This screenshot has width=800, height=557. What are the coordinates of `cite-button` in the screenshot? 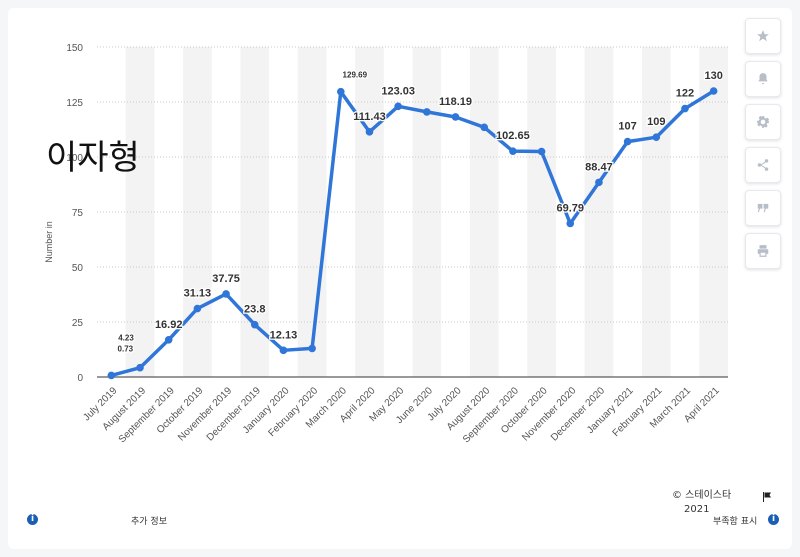 It's located at (763, 208).